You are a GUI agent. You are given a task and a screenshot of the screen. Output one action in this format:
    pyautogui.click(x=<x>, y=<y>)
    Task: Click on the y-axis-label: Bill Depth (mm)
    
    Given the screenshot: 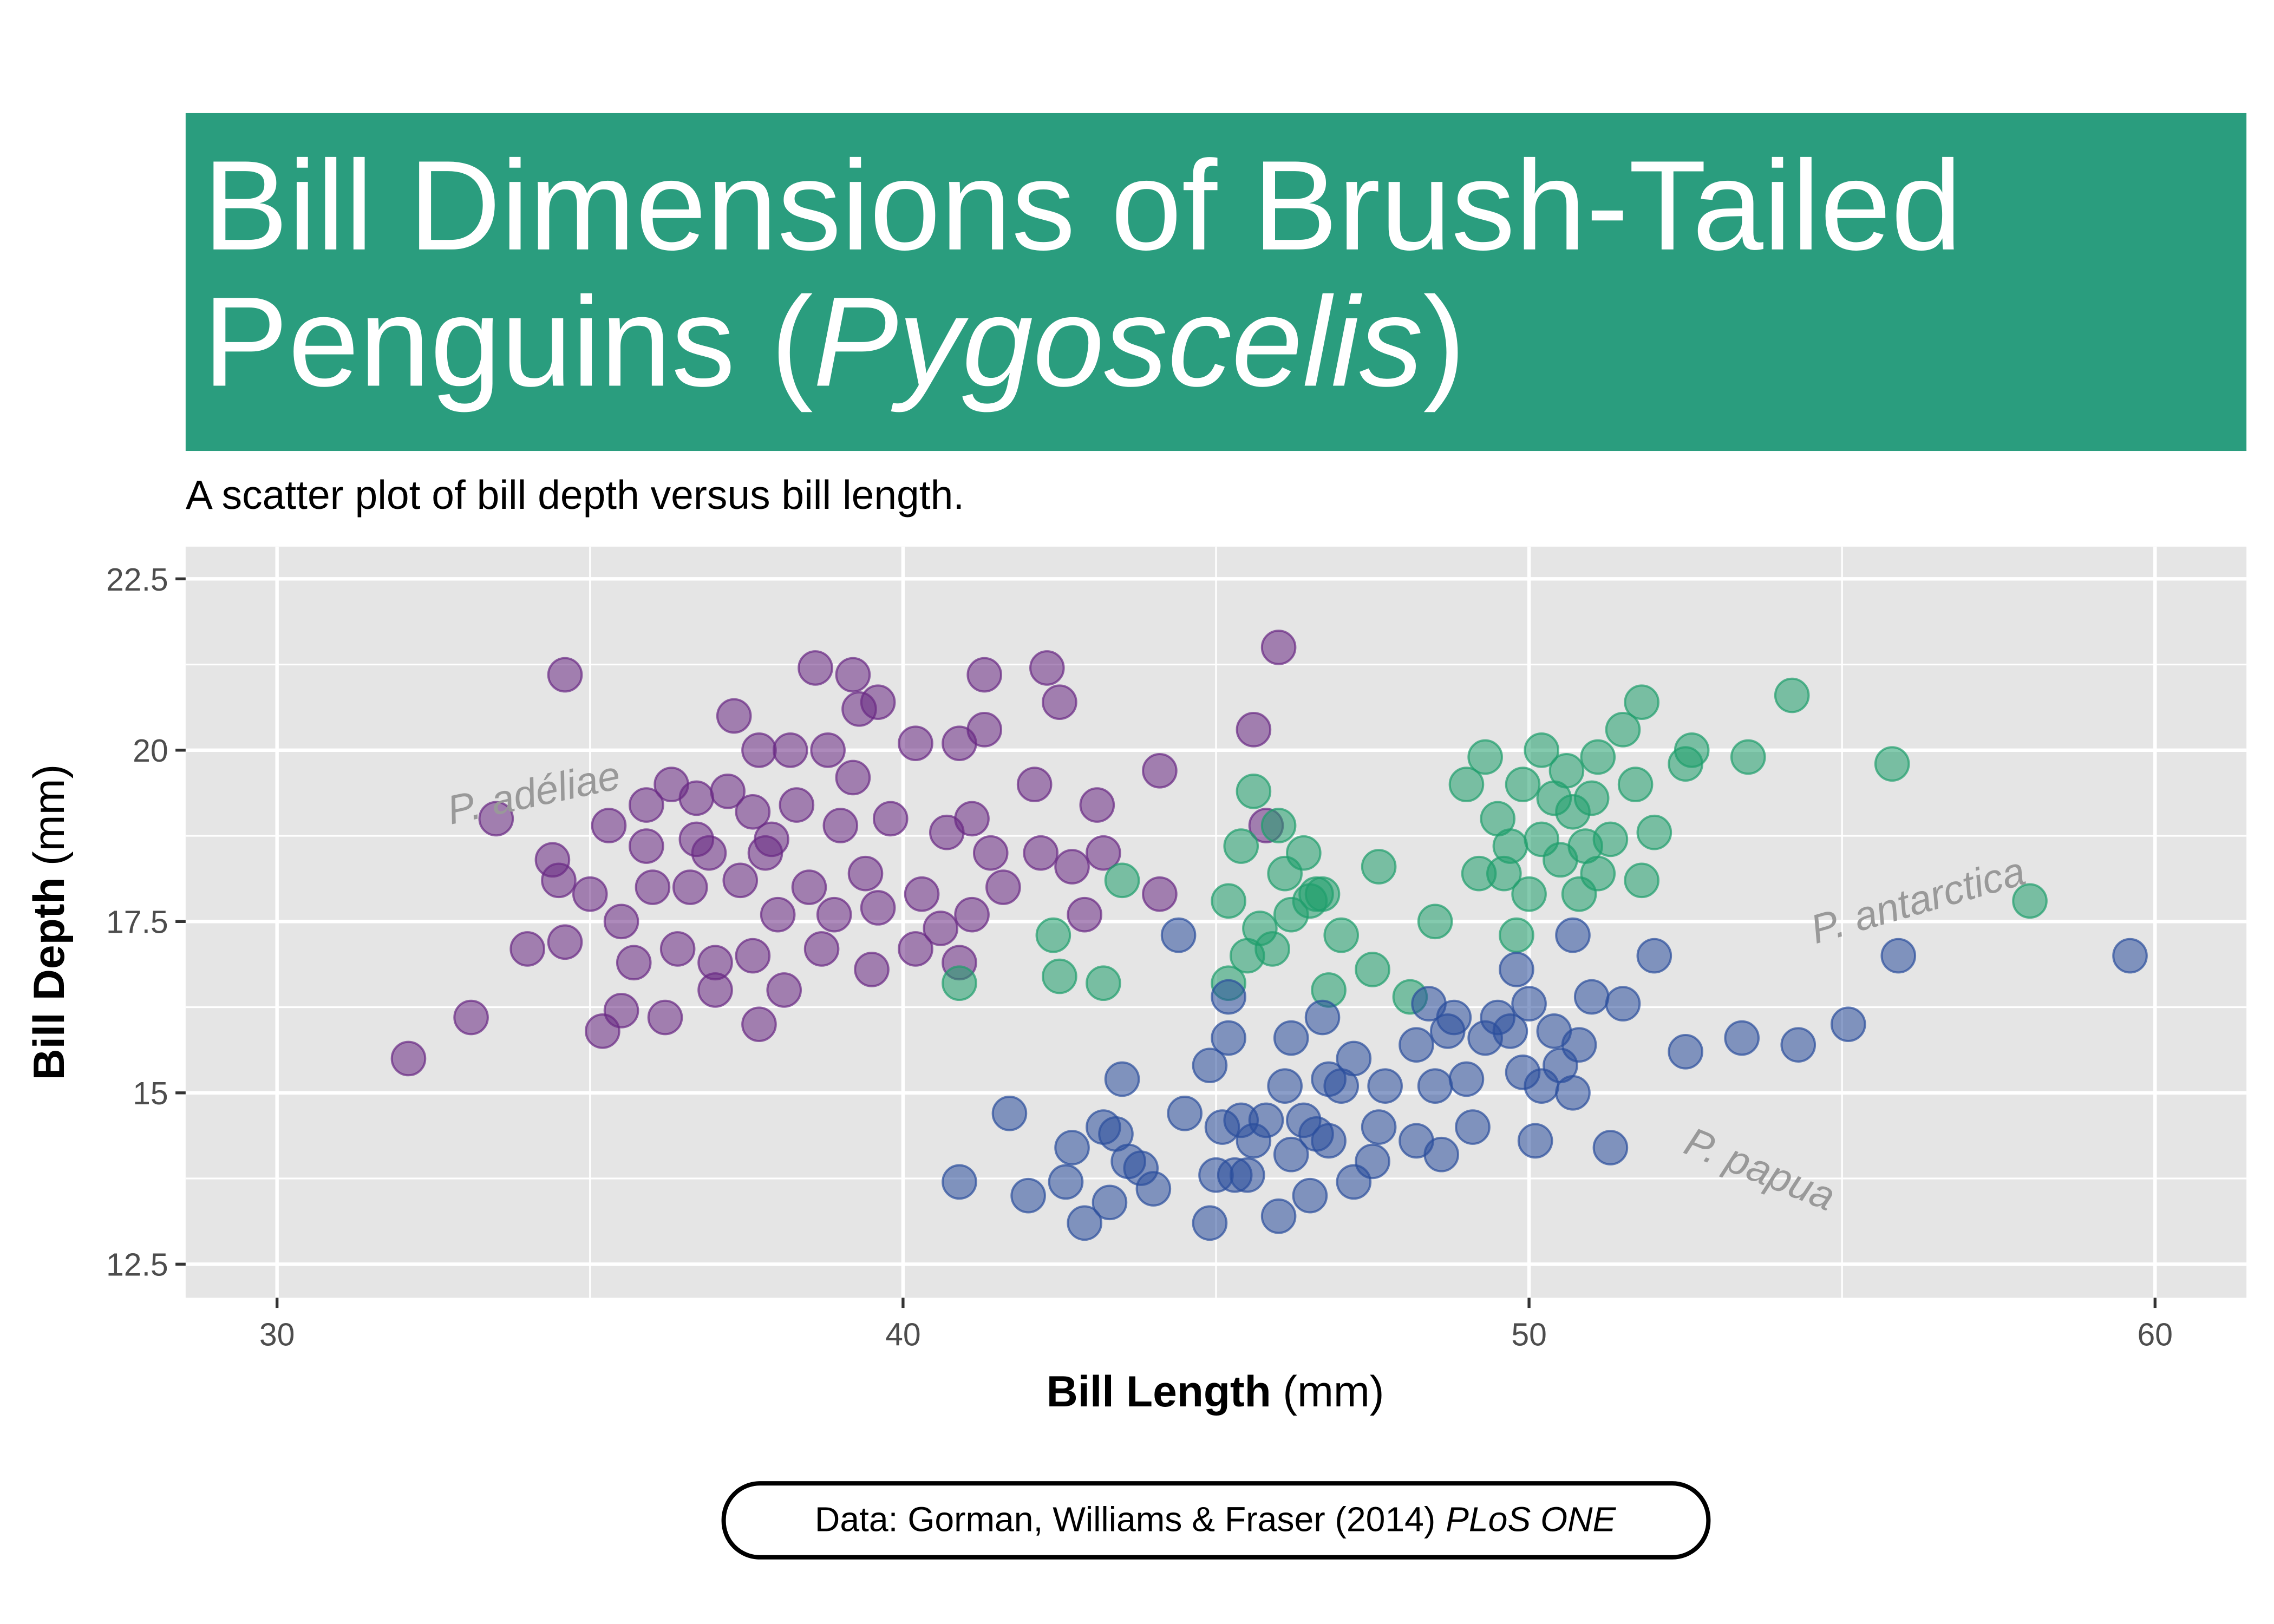 What is the action you would take?
    pyautogui.click(x=50, y=922)
    